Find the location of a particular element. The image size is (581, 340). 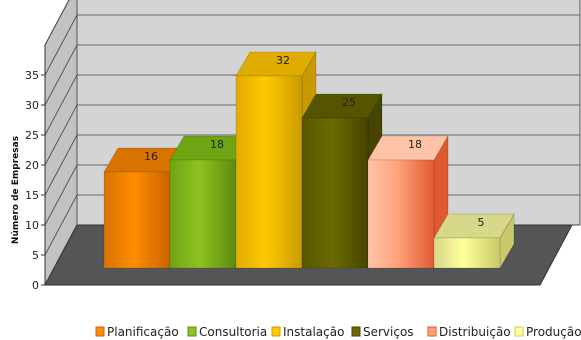

data-label: 32 is located at coordinates (283, 60).